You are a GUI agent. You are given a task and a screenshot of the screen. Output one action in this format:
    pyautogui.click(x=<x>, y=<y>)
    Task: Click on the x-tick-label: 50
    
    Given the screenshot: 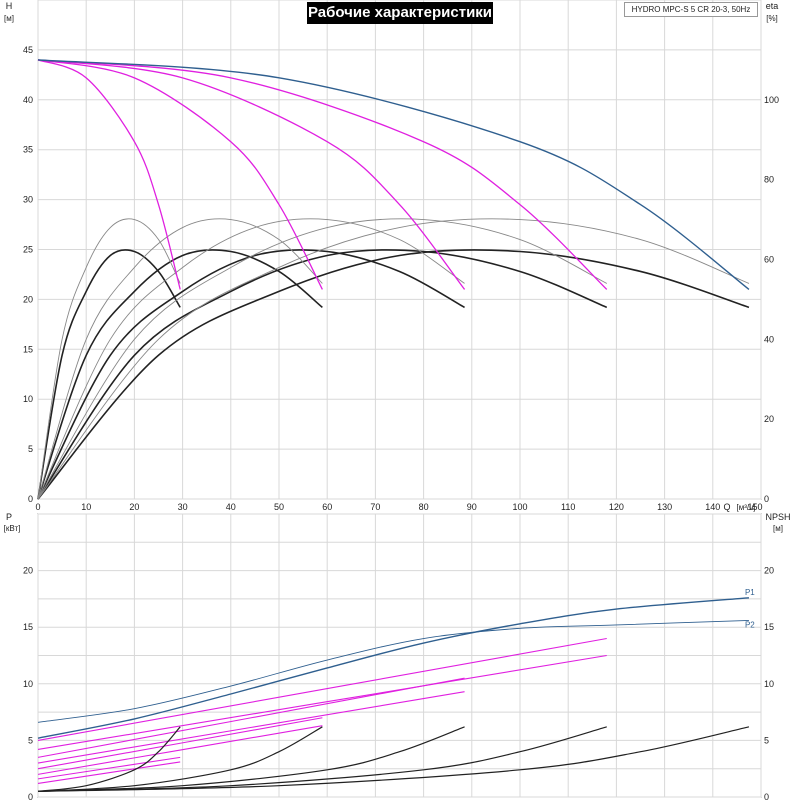 What is the action you would take?
    pyautogui.click(x=279, y=507)
    